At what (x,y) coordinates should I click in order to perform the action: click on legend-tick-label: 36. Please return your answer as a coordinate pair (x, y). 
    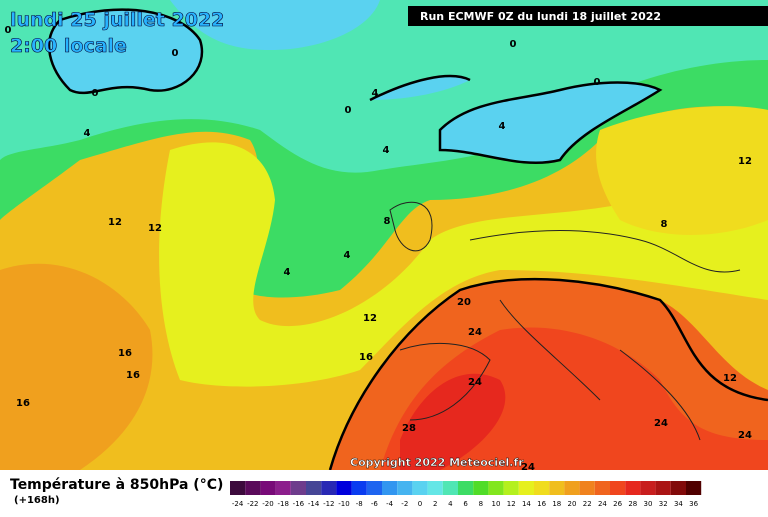
    Looking at the image, I should click on (693, 504).